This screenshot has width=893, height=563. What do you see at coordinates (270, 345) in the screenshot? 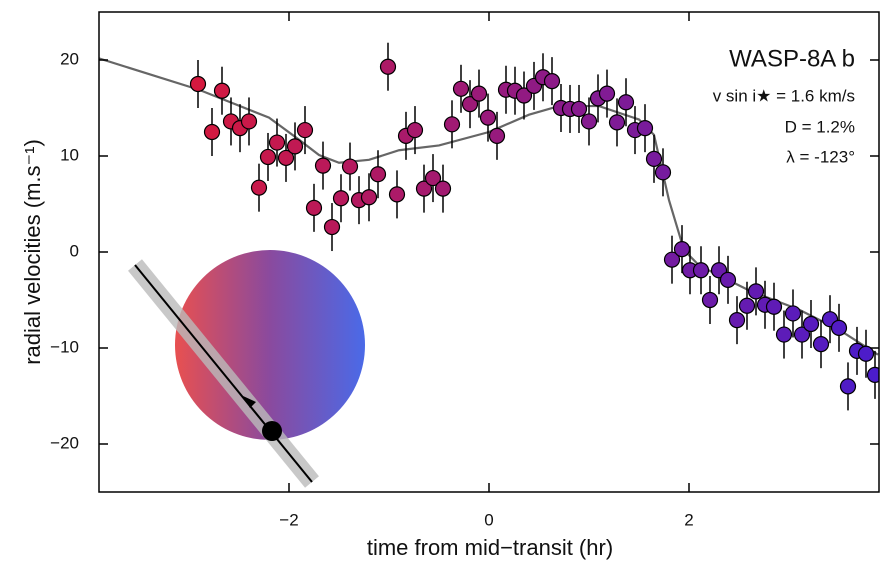
I see `star-disk` at bounding box center [270, 345].